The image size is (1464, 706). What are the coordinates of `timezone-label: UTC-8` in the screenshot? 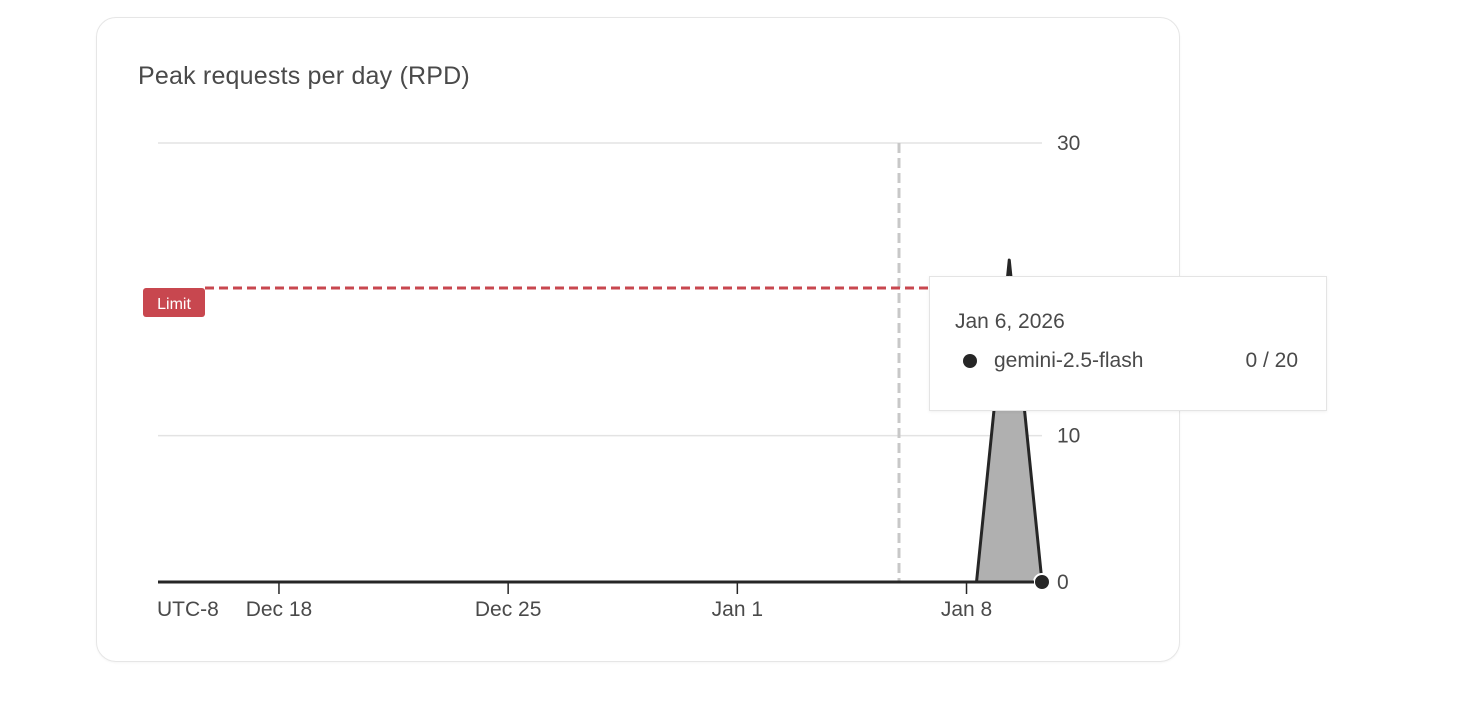 It's located at (188, 609).